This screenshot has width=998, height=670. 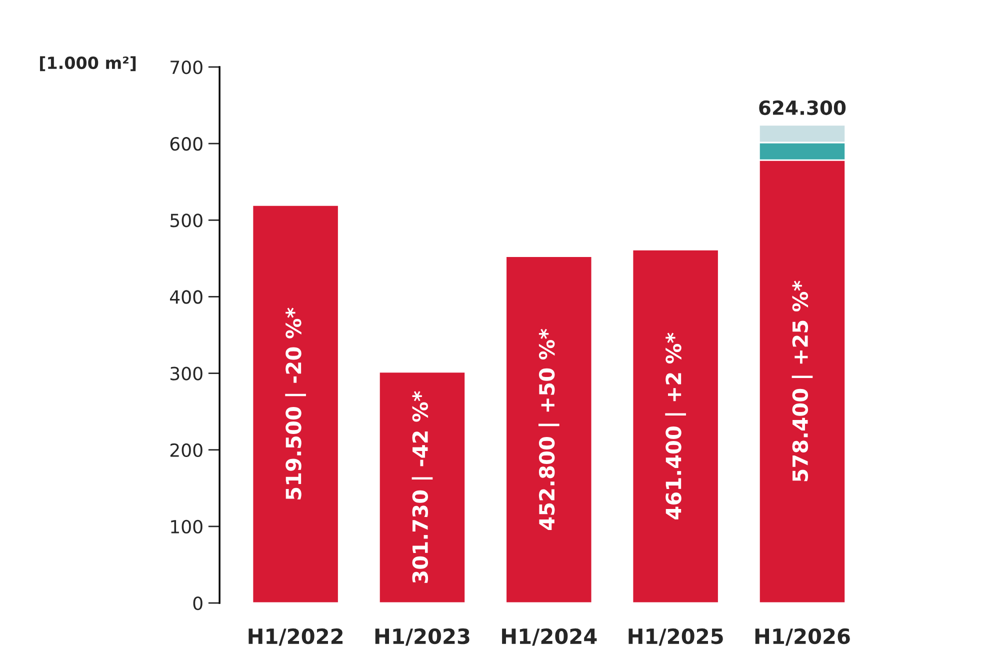 I want to click on y-tick-label: 400, so click(x=186, y=297).